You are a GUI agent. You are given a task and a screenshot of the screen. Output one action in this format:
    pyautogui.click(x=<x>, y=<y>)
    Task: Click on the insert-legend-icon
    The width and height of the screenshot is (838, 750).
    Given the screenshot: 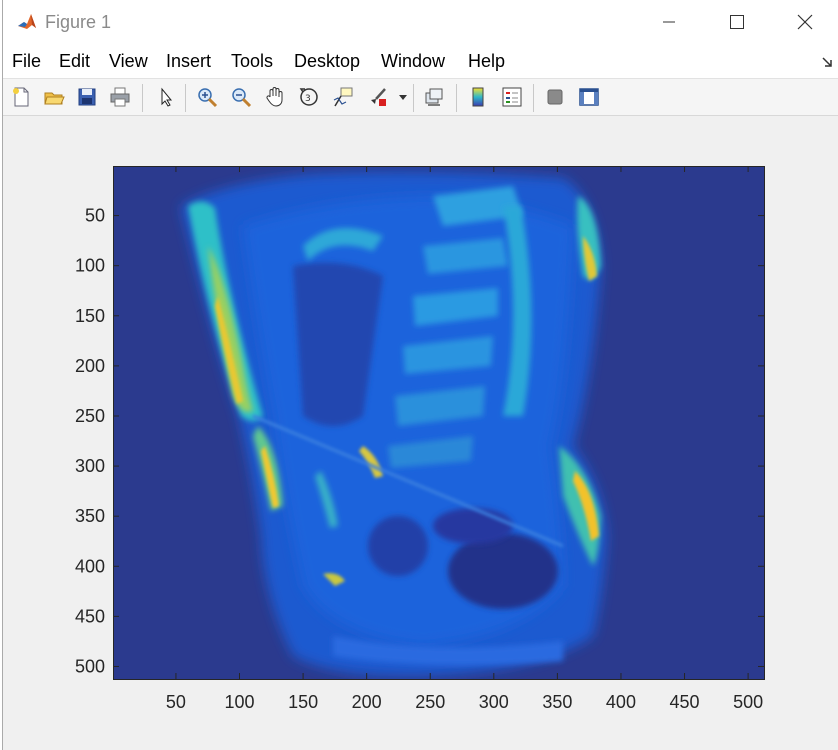 What is the action you would take?
    pyautogui.click(x=512, y=97)
    